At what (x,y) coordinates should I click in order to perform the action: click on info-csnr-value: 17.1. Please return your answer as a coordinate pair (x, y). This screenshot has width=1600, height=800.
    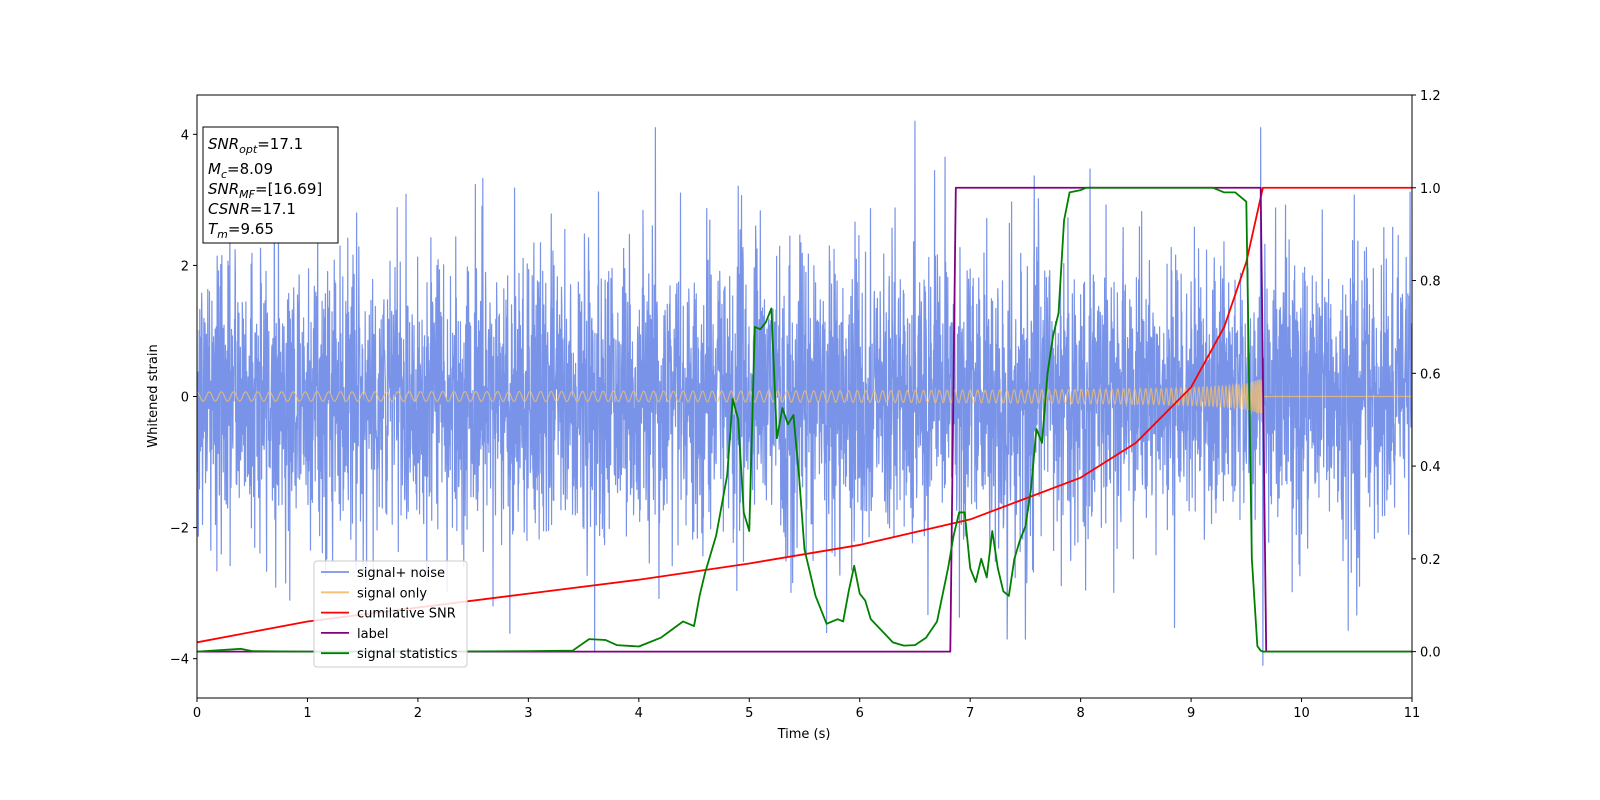
    Looking at the image, I should click on (279, 209).